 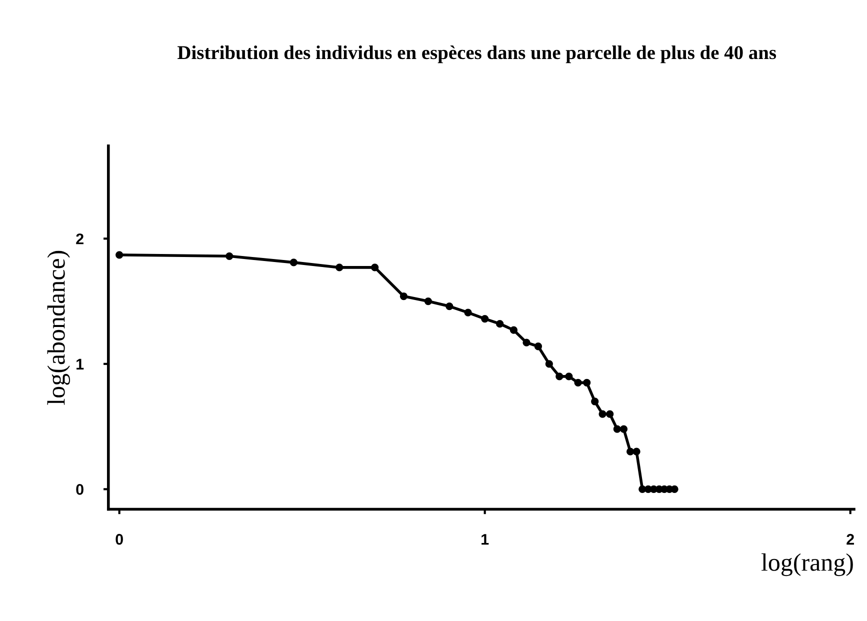 I want to click on x-tick-label: 0, so click(x=119, y=539).